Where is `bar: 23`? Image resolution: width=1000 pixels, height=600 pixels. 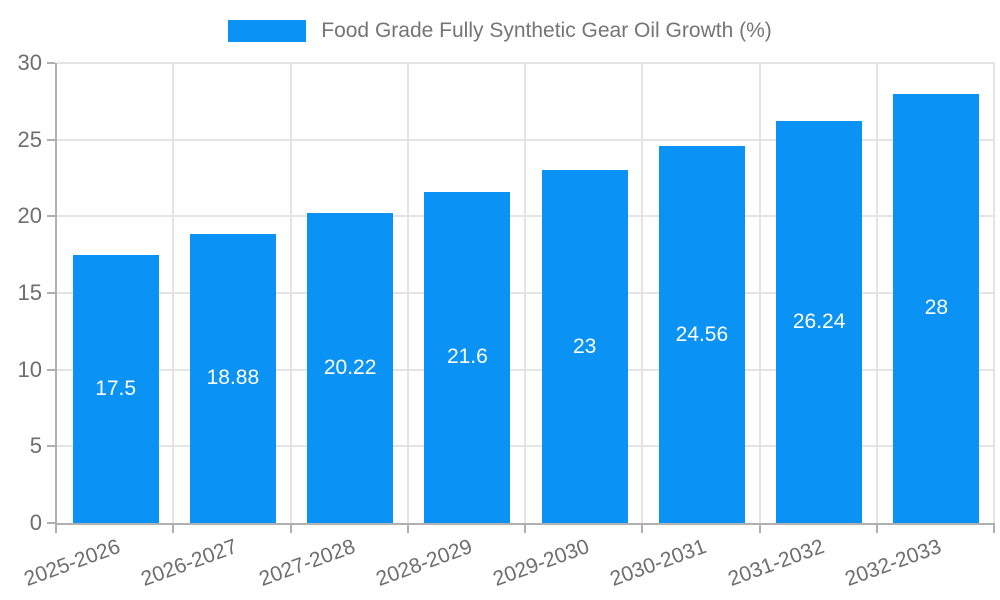 bar: 23 is located at coordinates (584, 346).